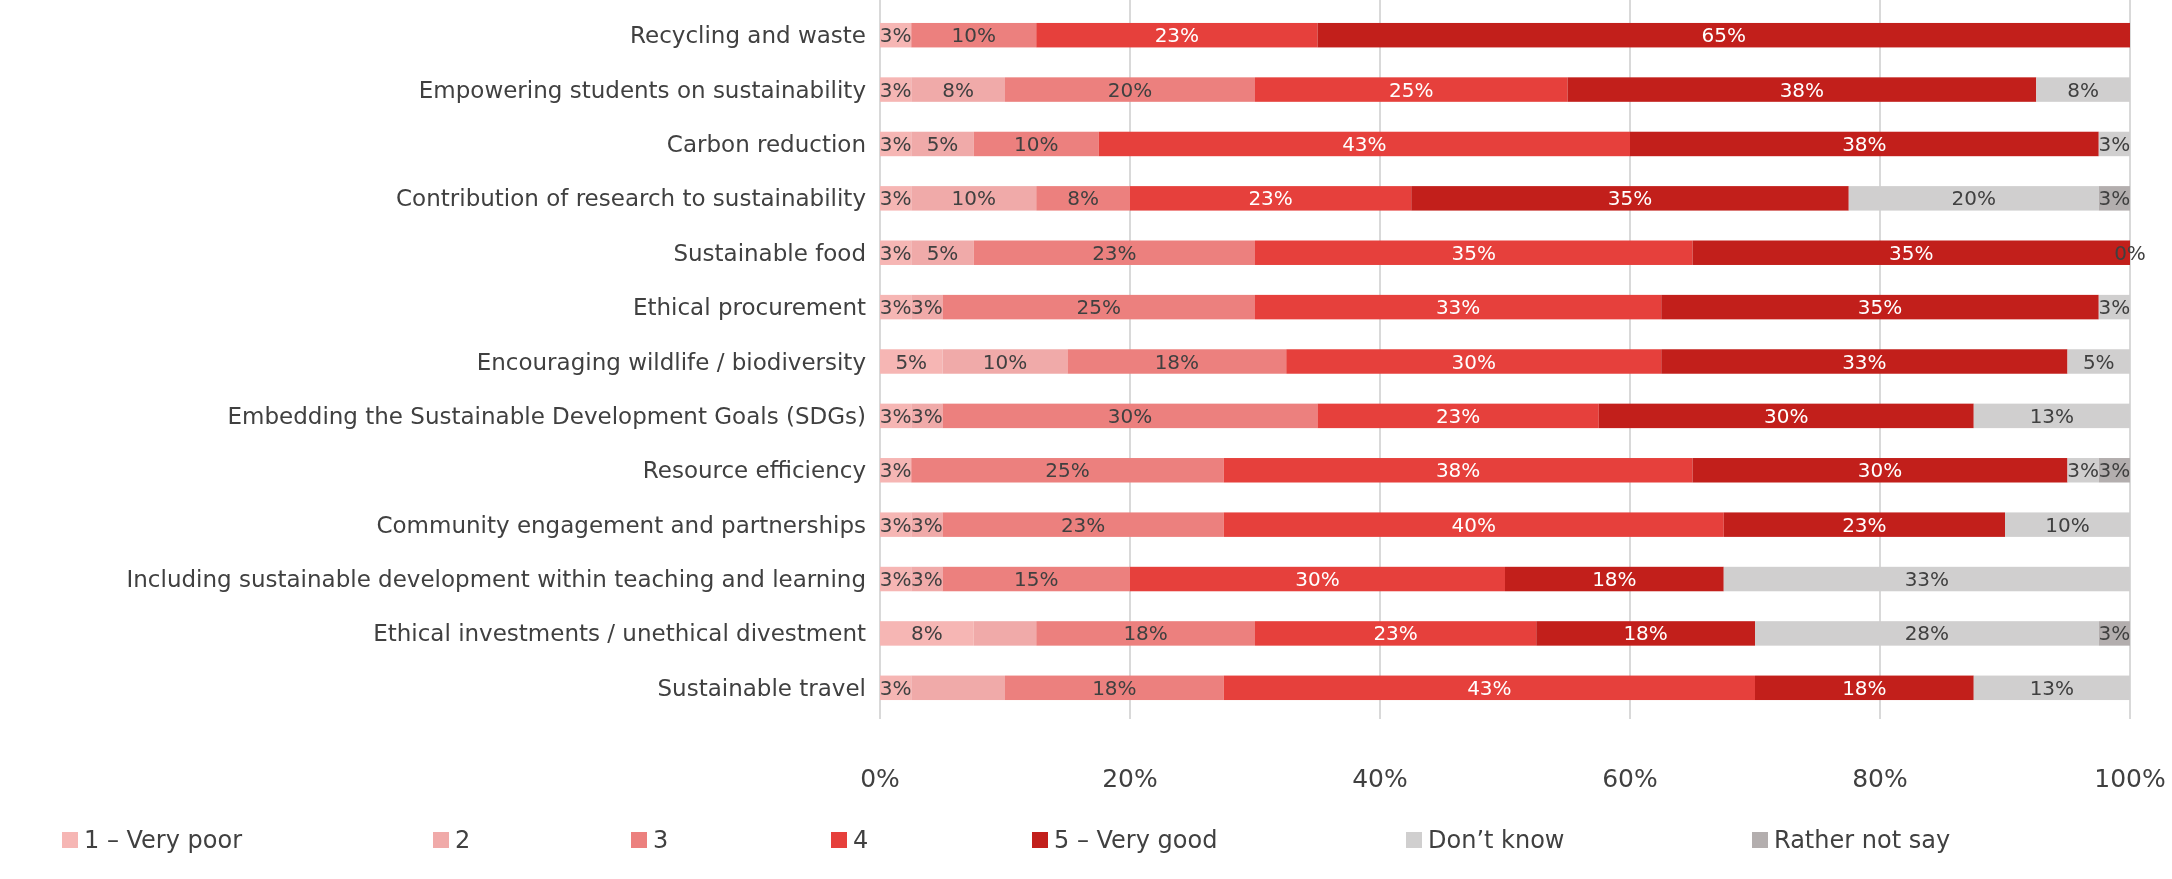  What do you see at coordinates (1380, 778) in the screenshot?
I see `x-tick-label: 40%` at bounding box center [1380, 778].